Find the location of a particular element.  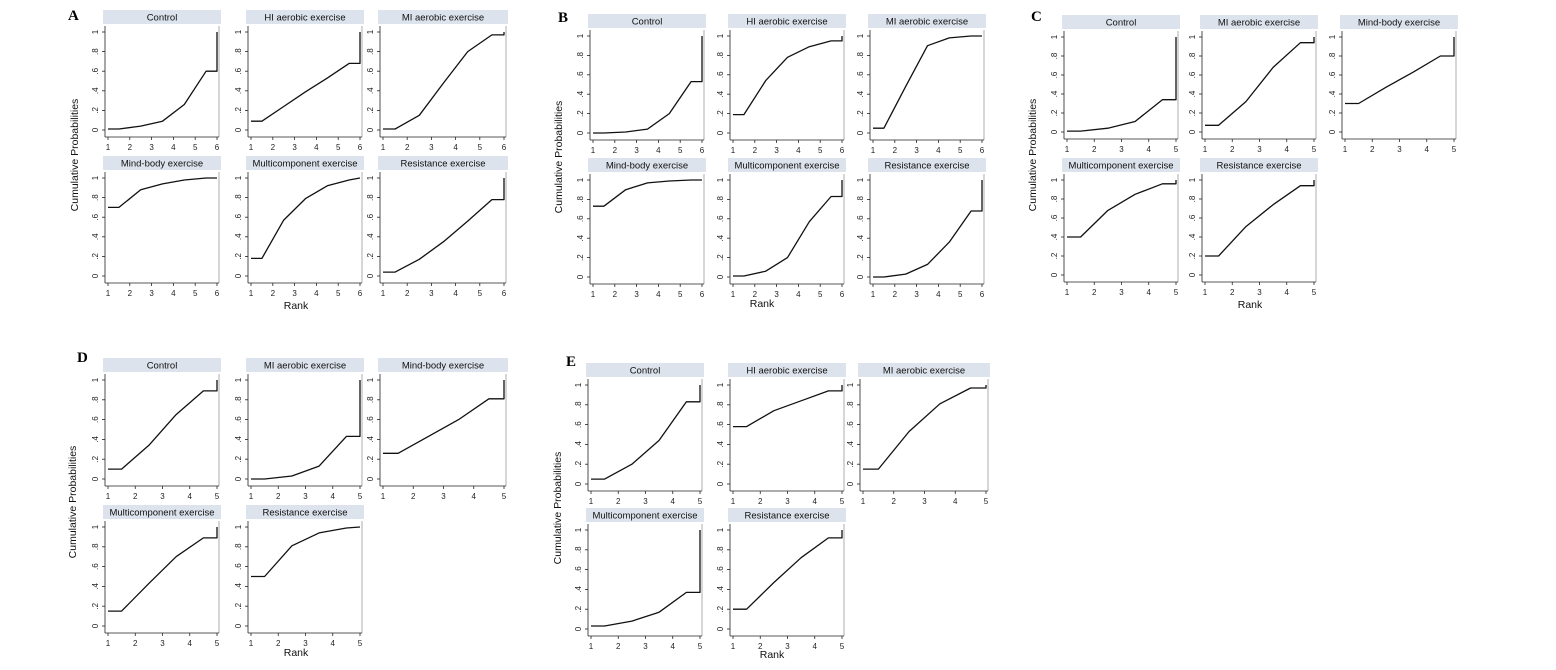

subplot: MI aerobic exercise 0 .2 .4 .6 .8 1 1 2 3 4 5 is located at coordinates (1253, 84).